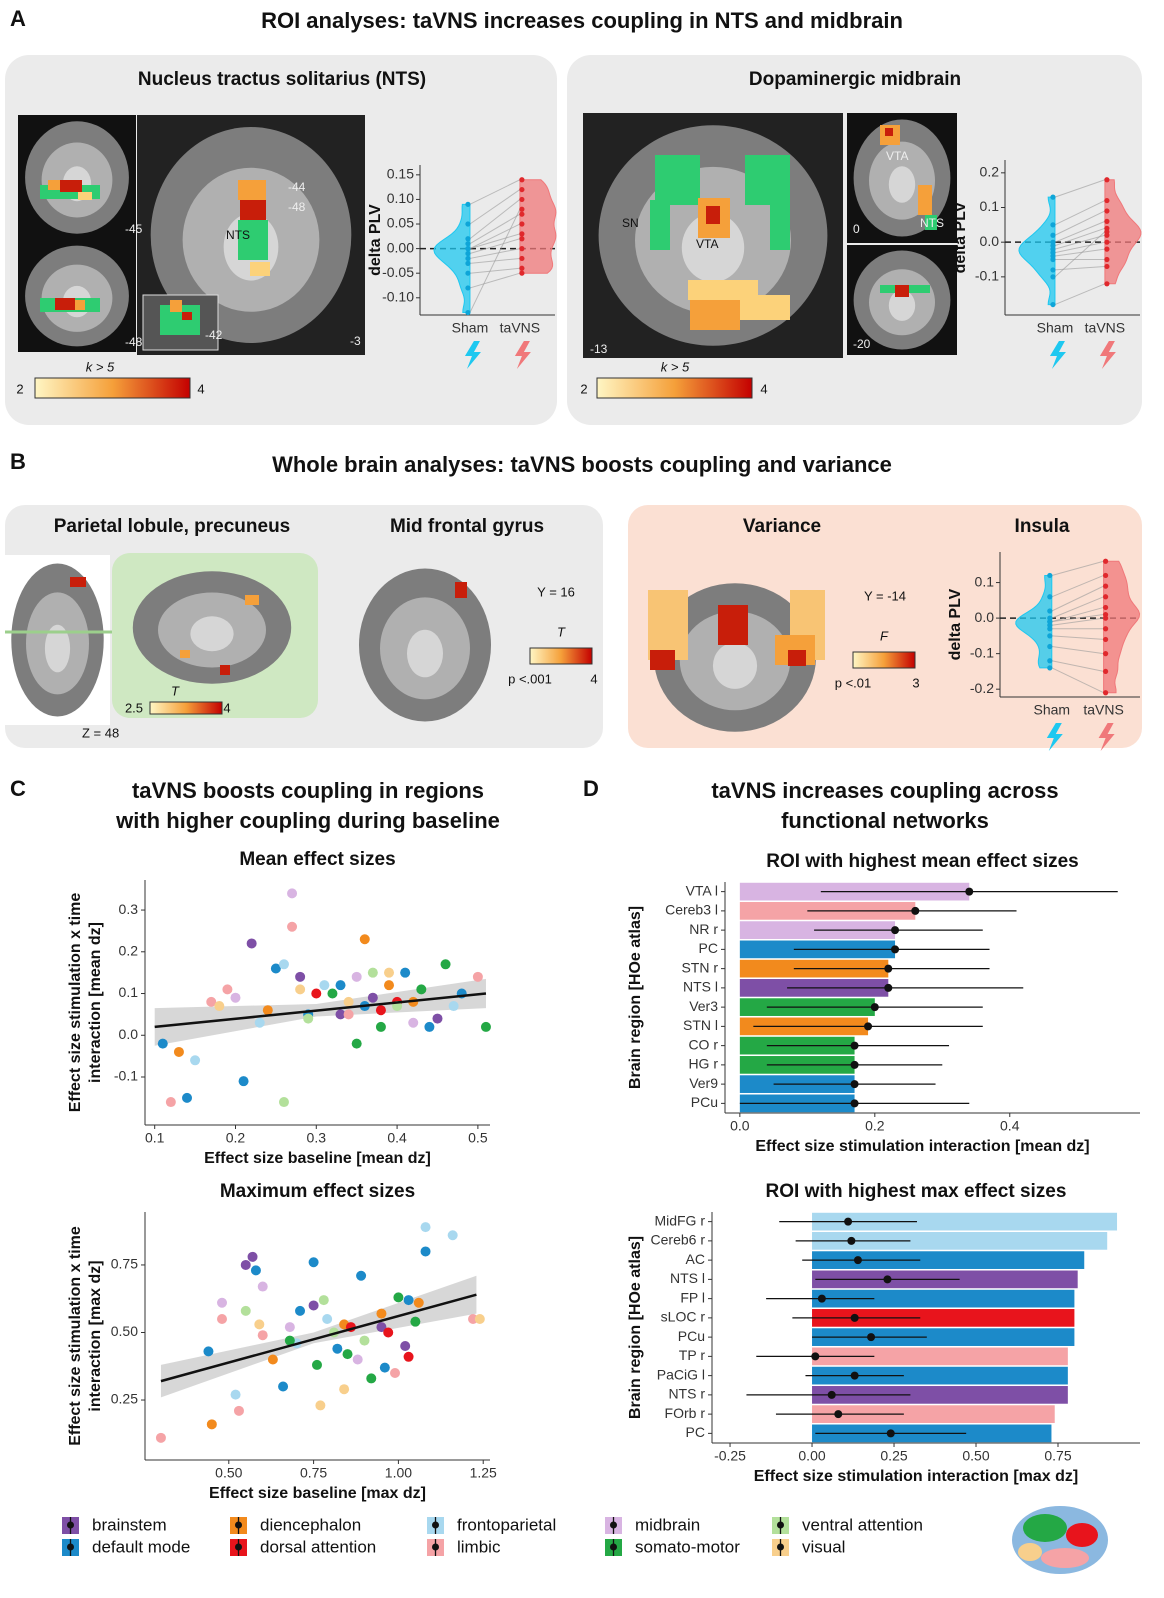 This screenshot has height=1598, width=1164. What do you see at coordinates (355, 341) in the screenshot?
I see `image-label: -3` at bounding box center [355, 341].